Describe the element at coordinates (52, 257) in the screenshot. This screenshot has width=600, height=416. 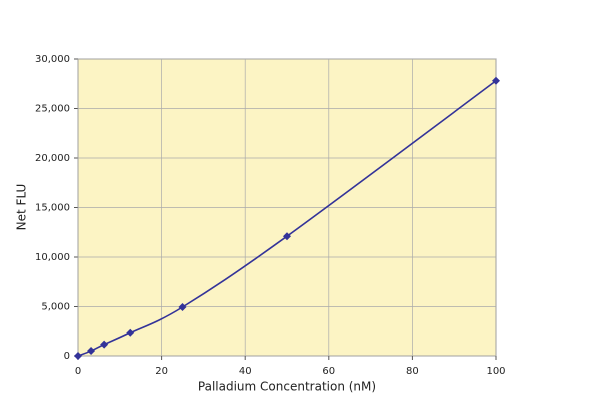
I see `y-tick-label: 10,000` at that location.